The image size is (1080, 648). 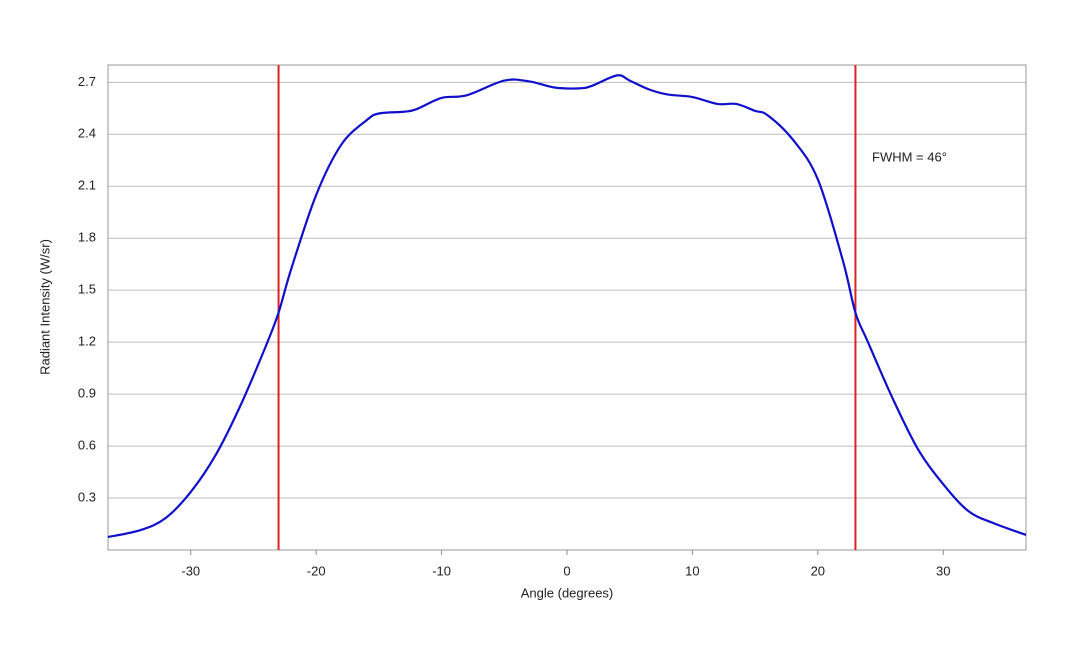 I want to click on annotation: FWHM = 46°, so click(x=909, y=156).